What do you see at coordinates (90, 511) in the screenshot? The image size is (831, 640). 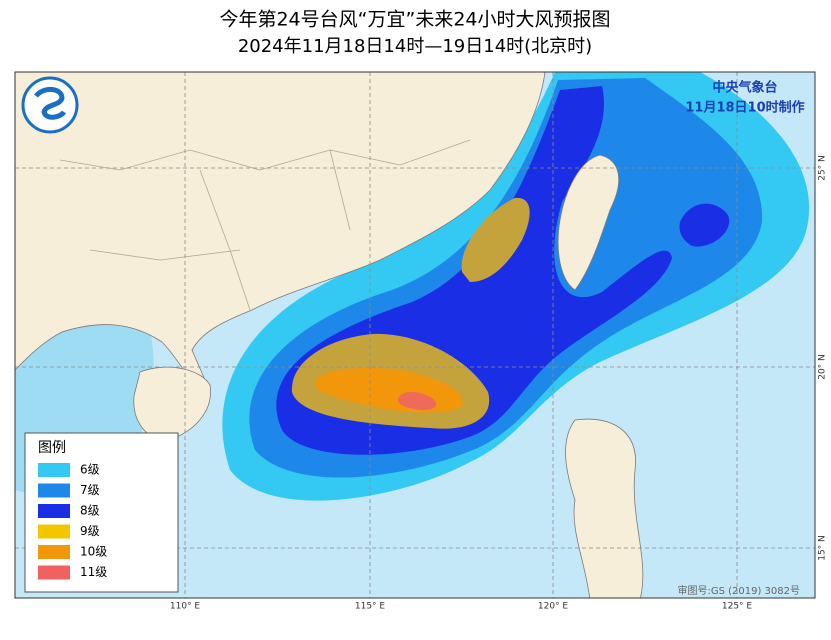 I see `legend-label: 8级` at bounding box center [90, 511].